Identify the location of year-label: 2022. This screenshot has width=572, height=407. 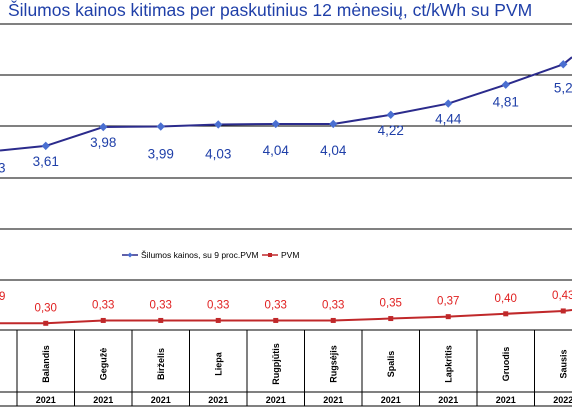
(562, 400).